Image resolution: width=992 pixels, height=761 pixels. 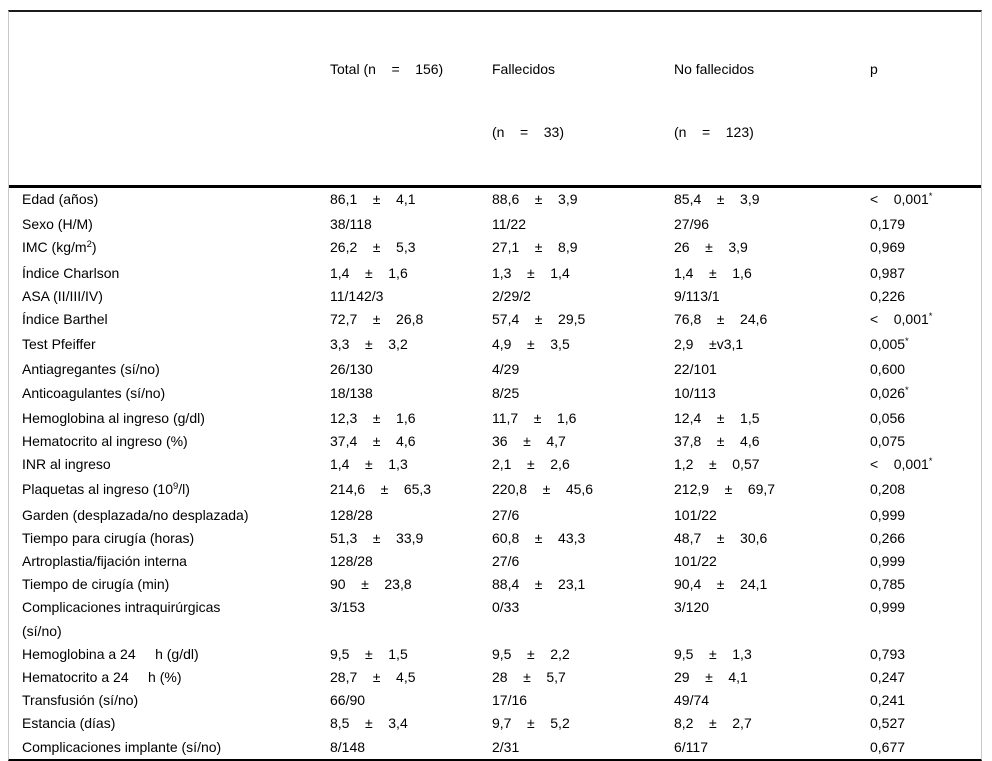 I want to click on cell-value: 90 ± 23,8, so click(x=371, y=584).